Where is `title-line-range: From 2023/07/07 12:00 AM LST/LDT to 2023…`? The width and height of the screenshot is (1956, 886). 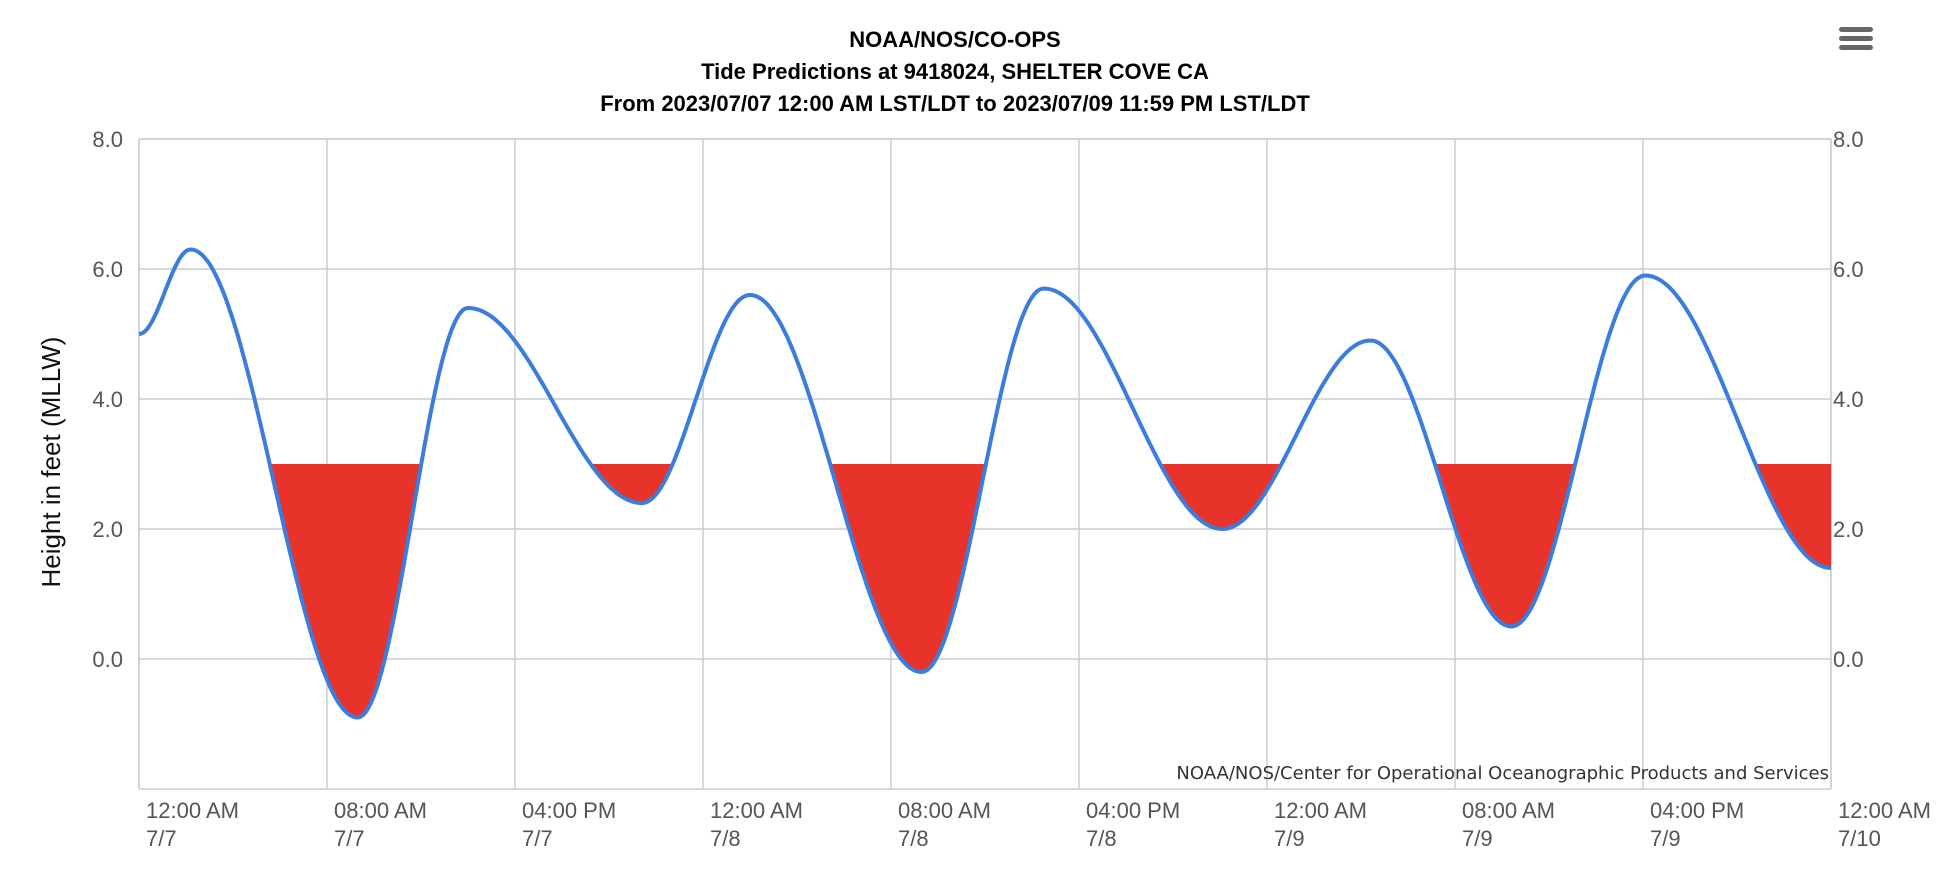 title-line-range: From 2023/07/07 12:00 AM LST/LDT to 2023… is located at coordinates (955, 103).